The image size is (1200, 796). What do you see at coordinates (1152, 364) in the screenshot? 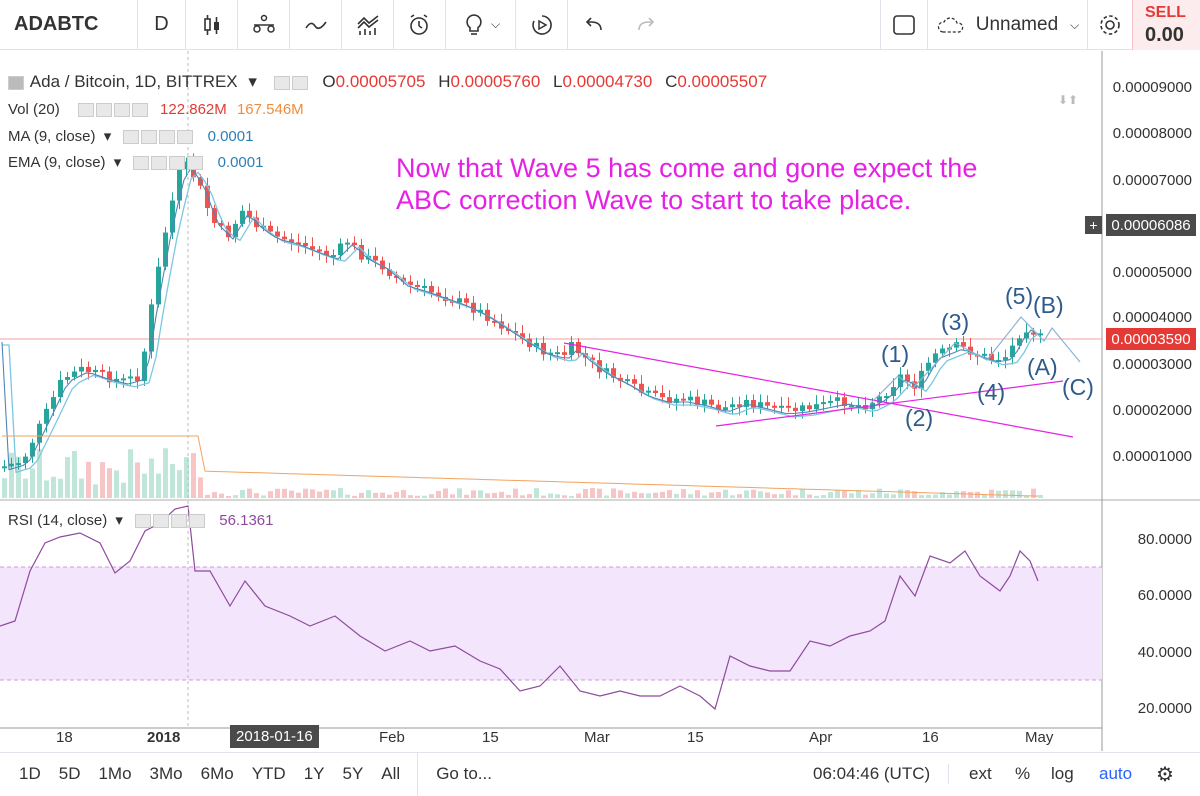
I see `price-axis-label: 0.00003000` at bounding box center [1152, 364].